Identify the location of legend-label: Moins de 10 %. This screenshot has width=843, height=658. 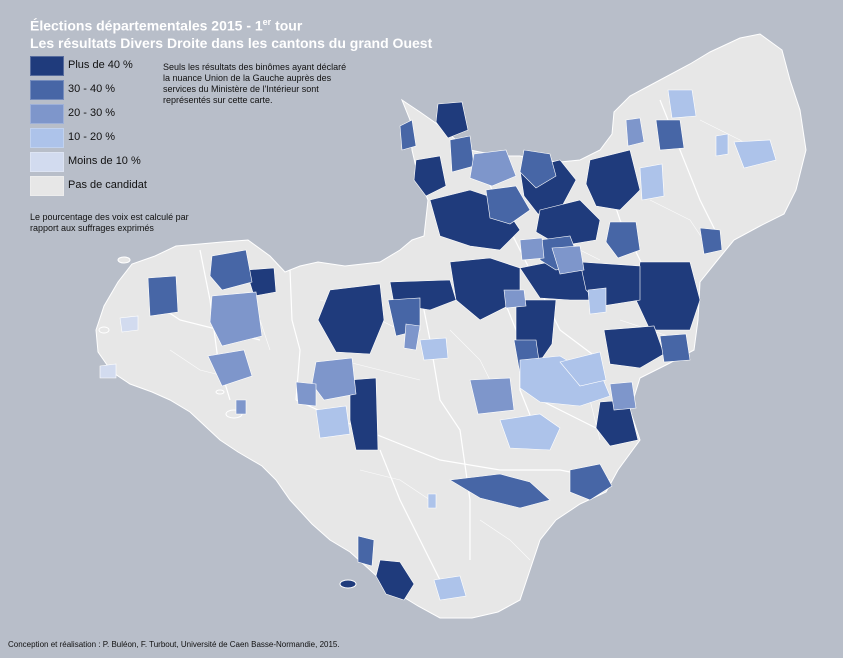
(104, 161).